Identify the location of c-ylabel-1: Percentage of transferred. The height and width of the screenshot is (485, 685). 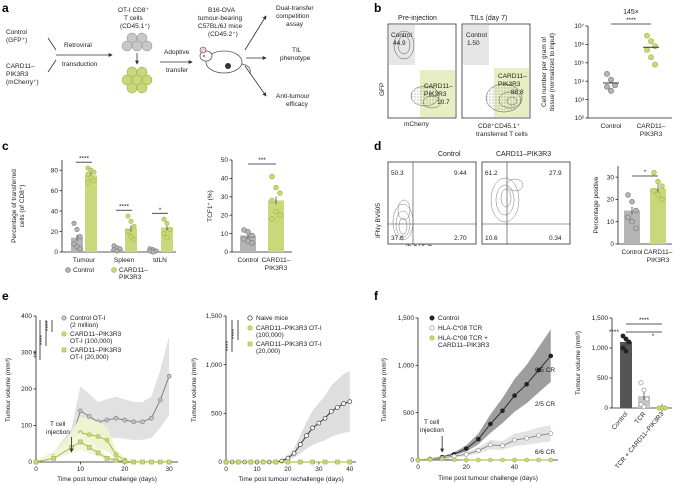
(14, 206).